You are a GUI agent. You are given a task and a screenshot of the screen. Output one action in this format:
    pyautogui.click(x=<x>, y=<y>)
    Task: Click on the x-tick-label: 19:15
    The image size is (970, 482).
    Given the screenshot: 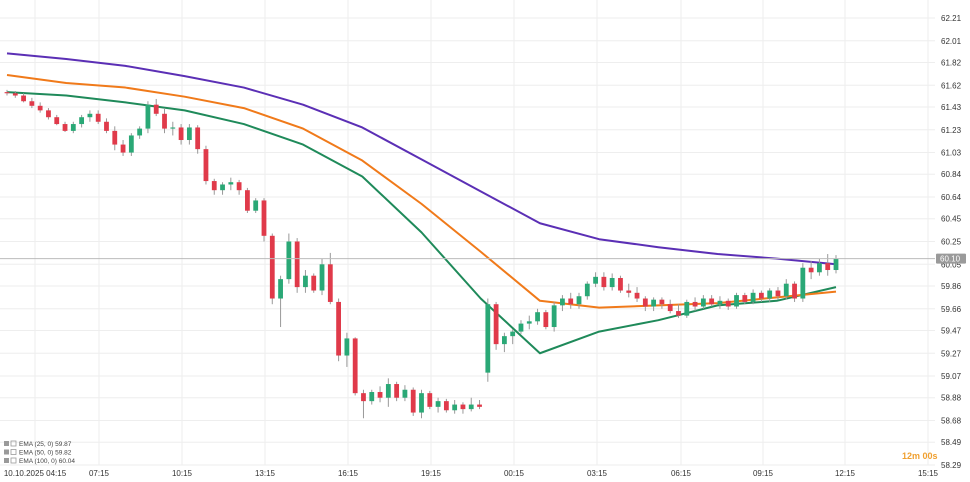 What is the action you would take?
    pyautogui.click(x=431, y=473)
    